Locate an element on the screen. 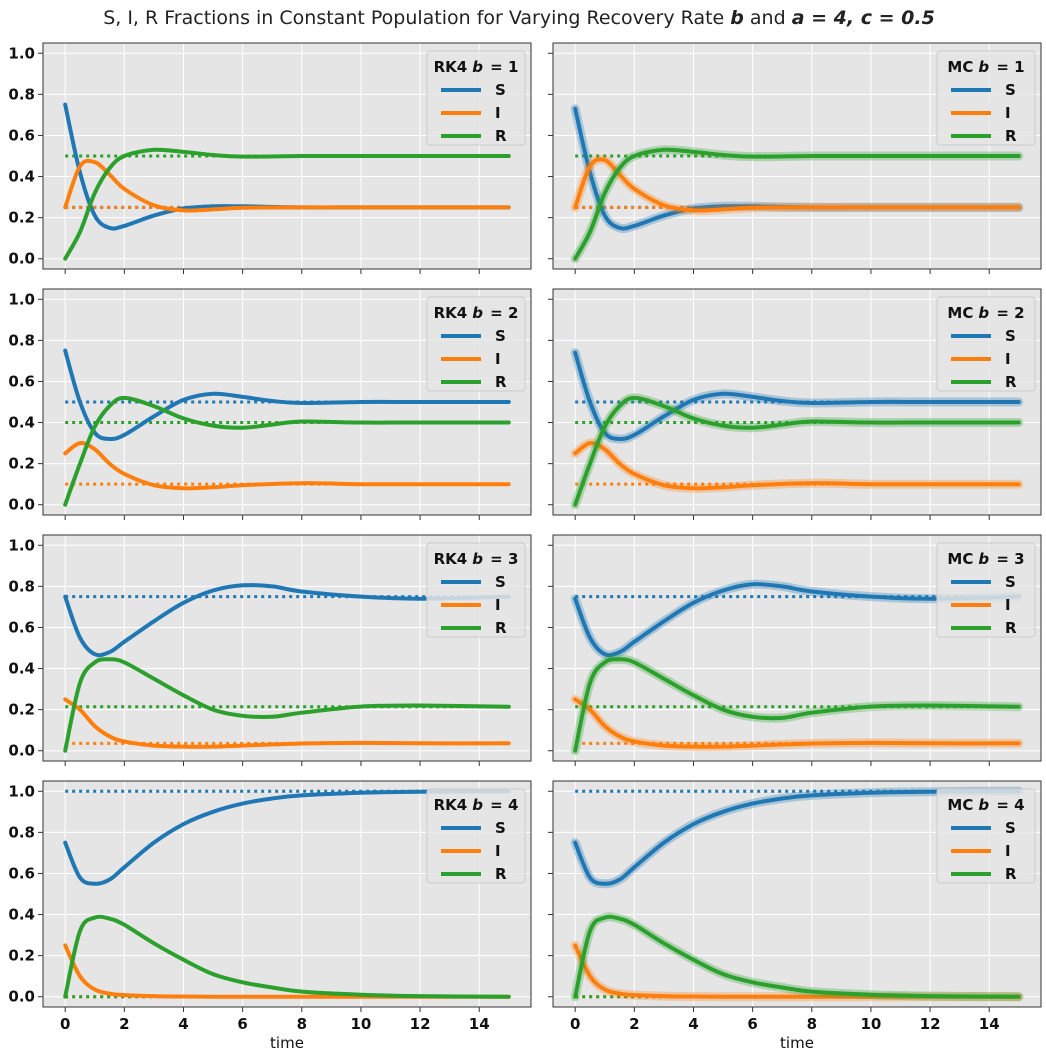 The height and width of the screenshot is (1055, 1046). panel-mc-b1: MC b = 1 SIR is located at coordinates (795, 158).